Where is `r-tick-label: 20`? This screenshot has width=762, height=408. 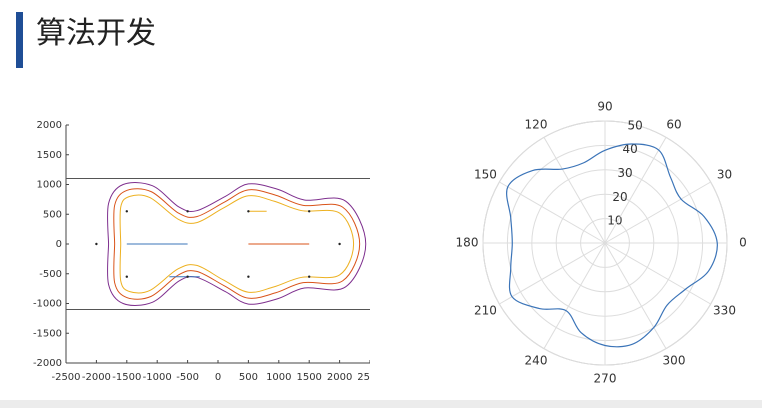 r-tick-label: 20 is located at coordinates (619, 197).